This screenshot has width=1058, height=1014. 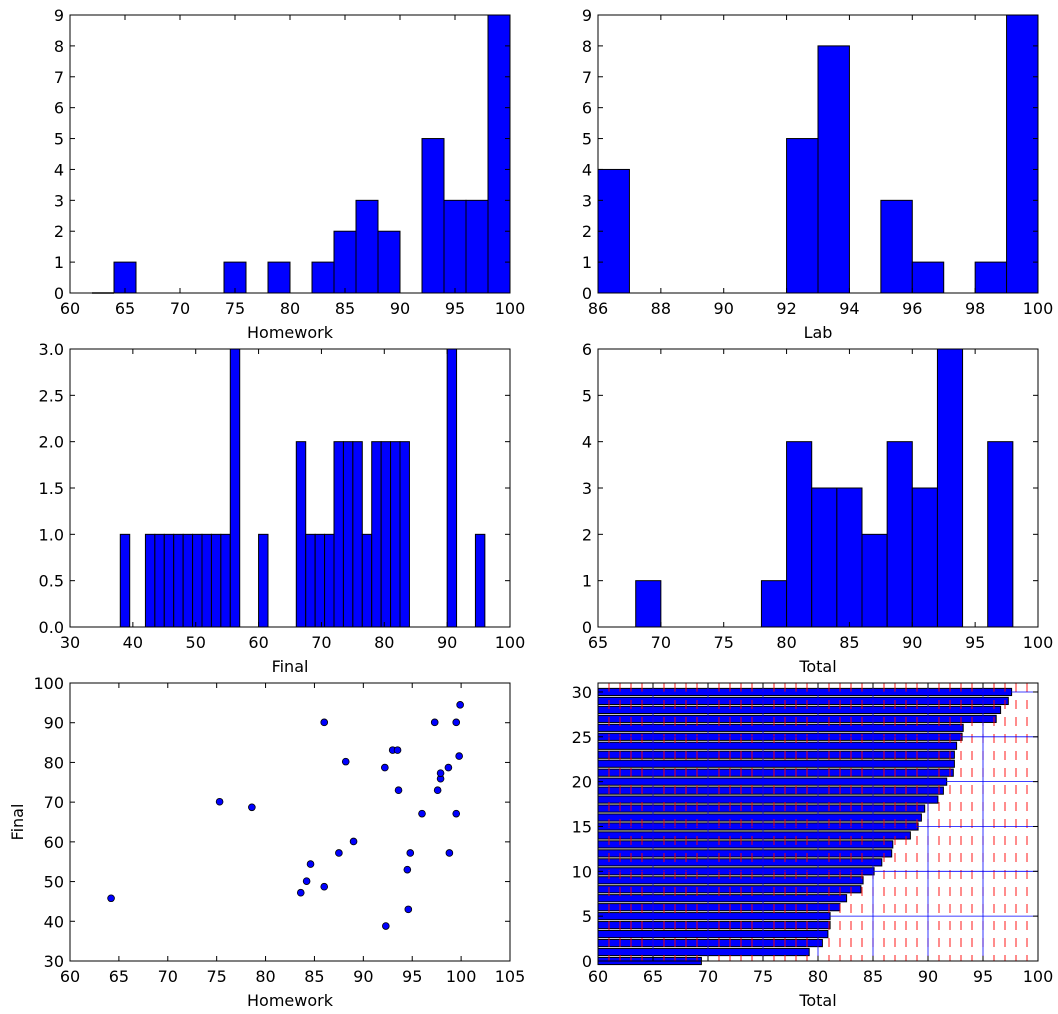 I want to click on x-tick-label: 50, so click(x=196, y=642).